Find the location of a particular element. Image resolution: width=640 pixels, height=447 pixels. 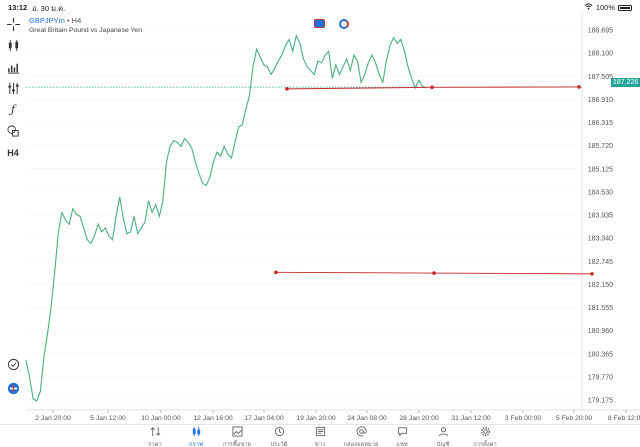

battery-percent: 100% is located at coordinates (605, 7).